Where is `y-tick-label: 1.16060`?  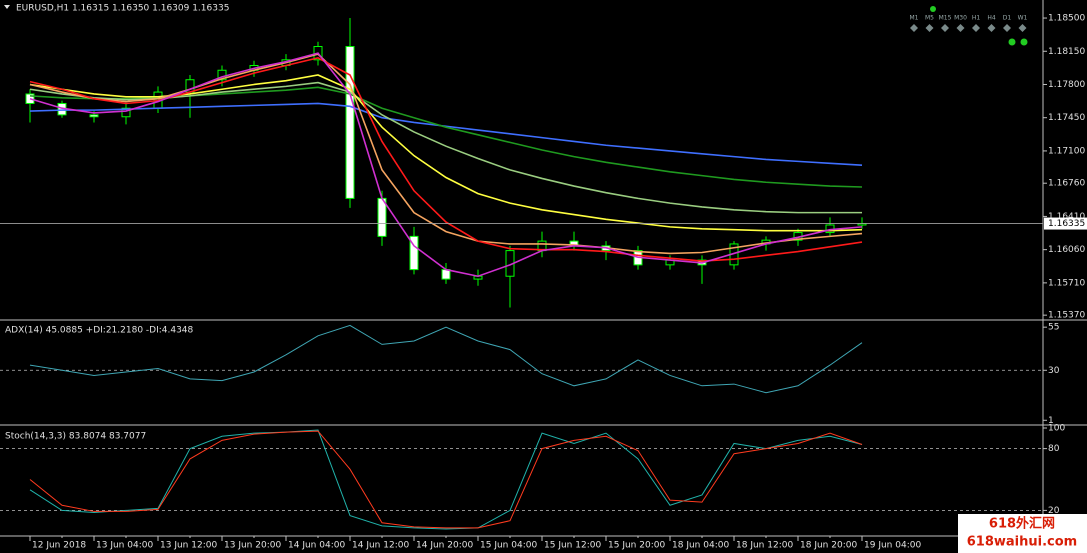 y-tick-label: 1.16060 is located at coordinates (1066, 250).